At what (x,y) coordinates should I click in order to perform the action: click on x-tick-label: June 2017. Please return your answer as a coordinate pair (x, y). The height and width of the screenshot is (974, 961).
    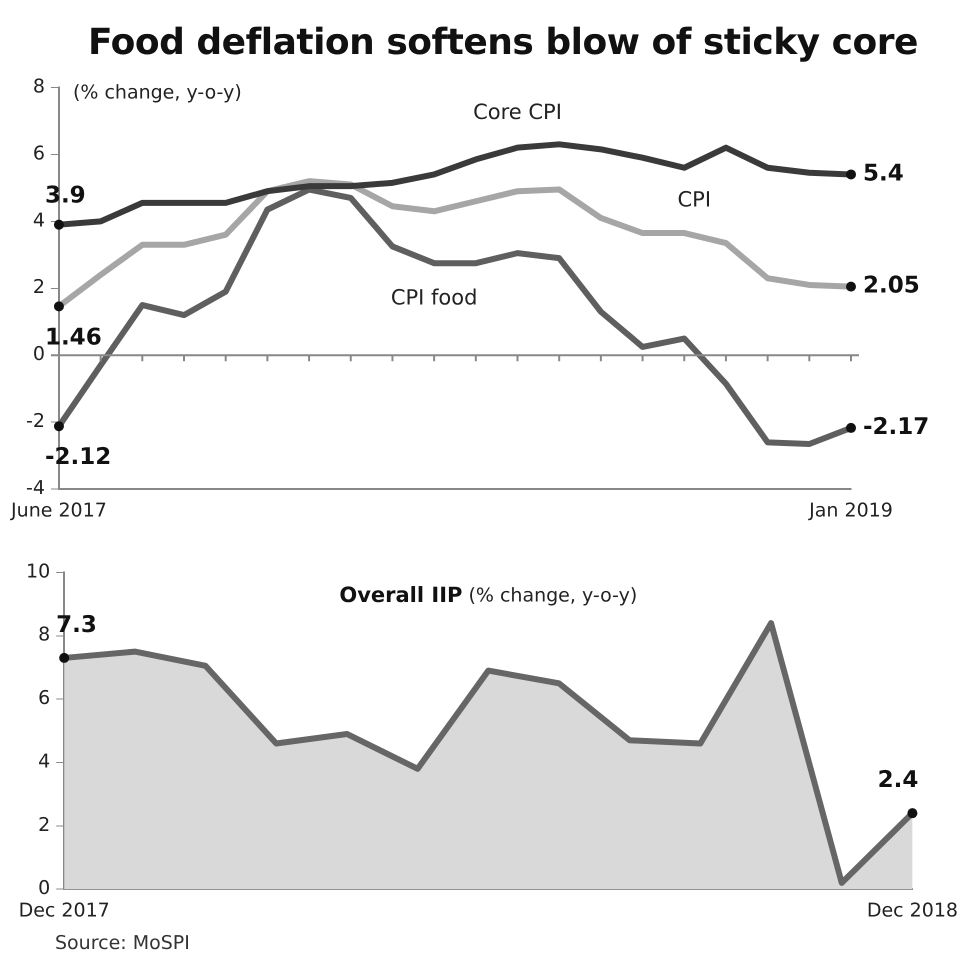
    Looking at the image, I should click on (58, 511).